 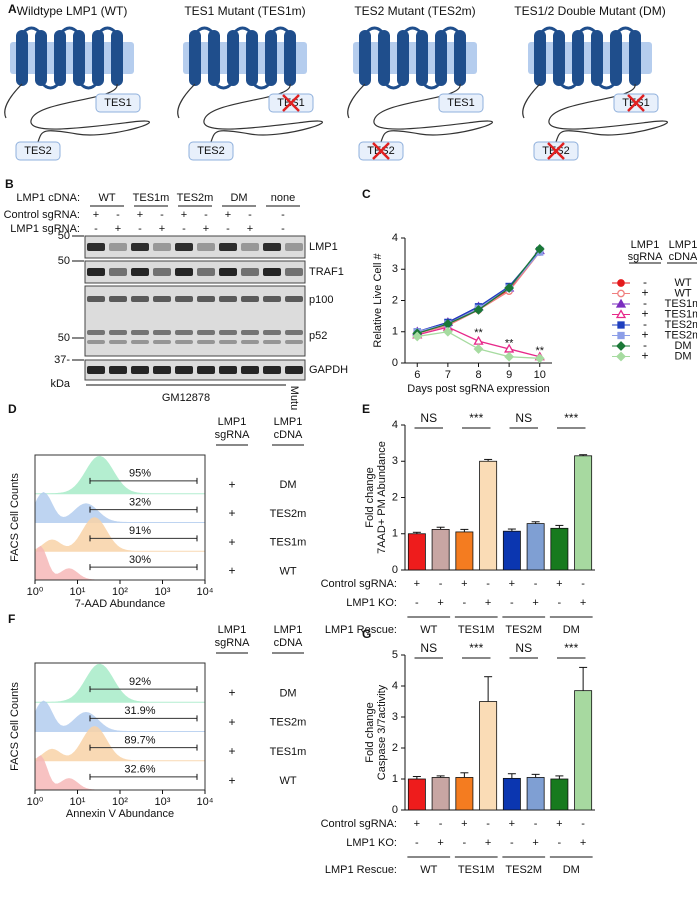 What do you see at coordinates (64, 338) in the screenshot?
I see `mw-marker: 50` at bounding box center [64, 338].